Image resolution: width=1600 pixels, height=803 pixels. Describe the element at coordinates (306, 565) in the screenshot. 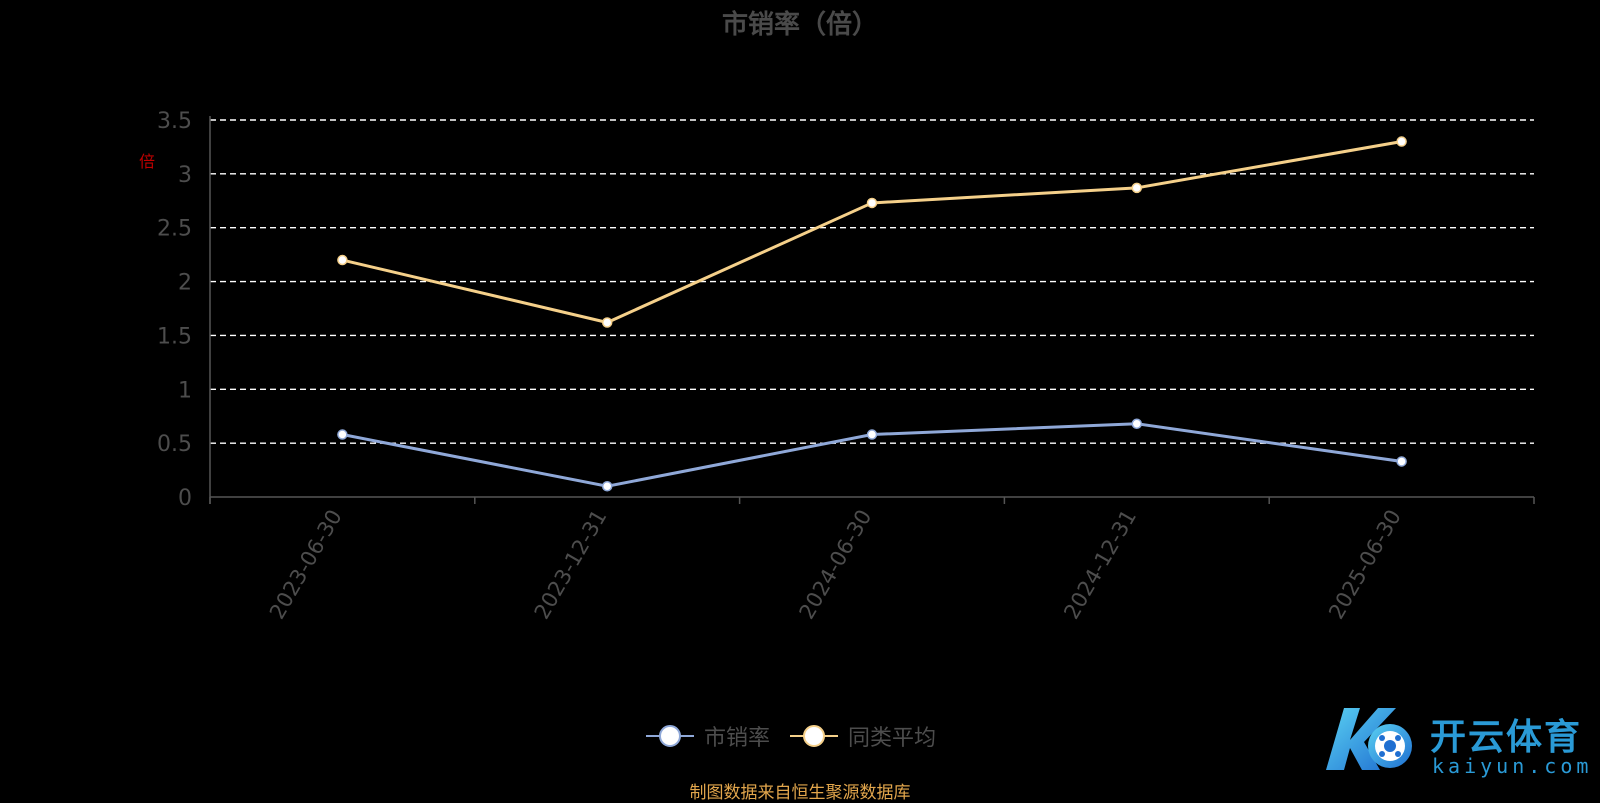

I see `x-tick-label: 2023-06-30` at that location.